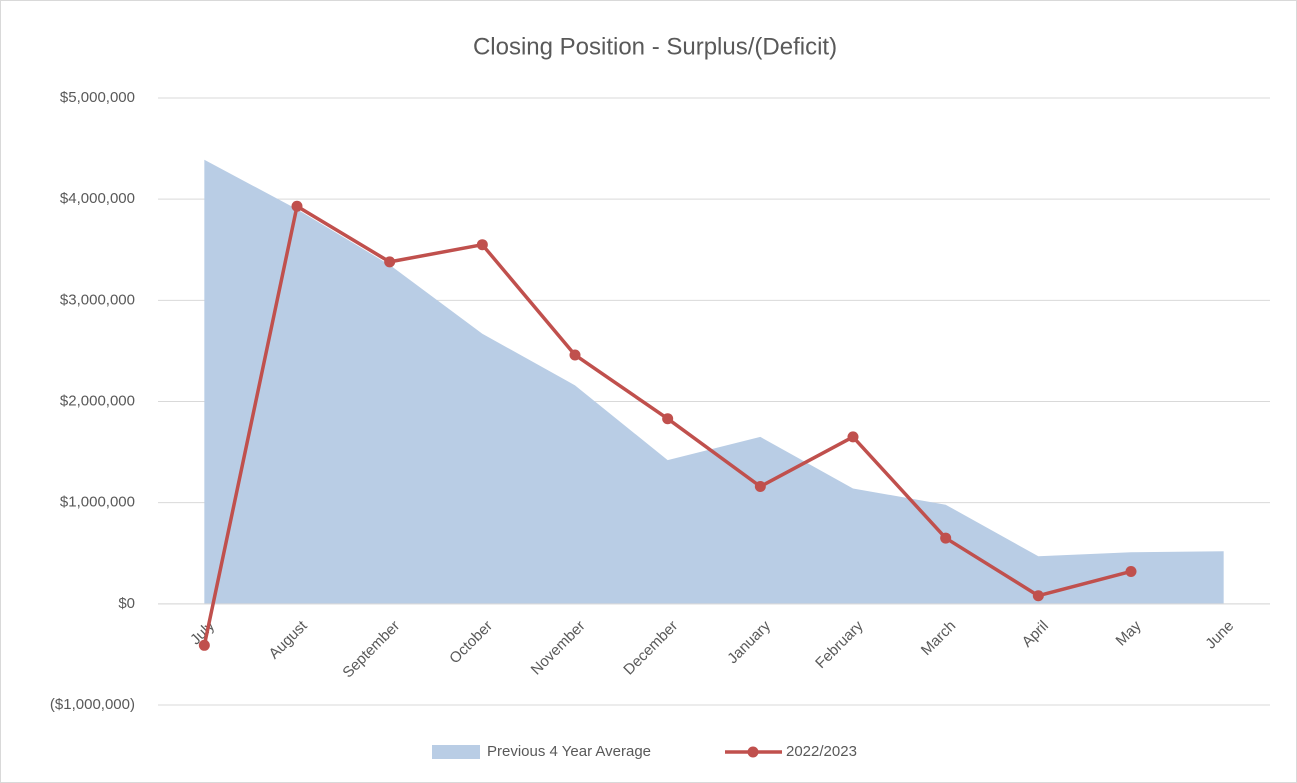  What do you see at coordinates (97, 97) in the screenshot?
I see `y-tick-label: $5,000,000` at bounding box center [97, 97].